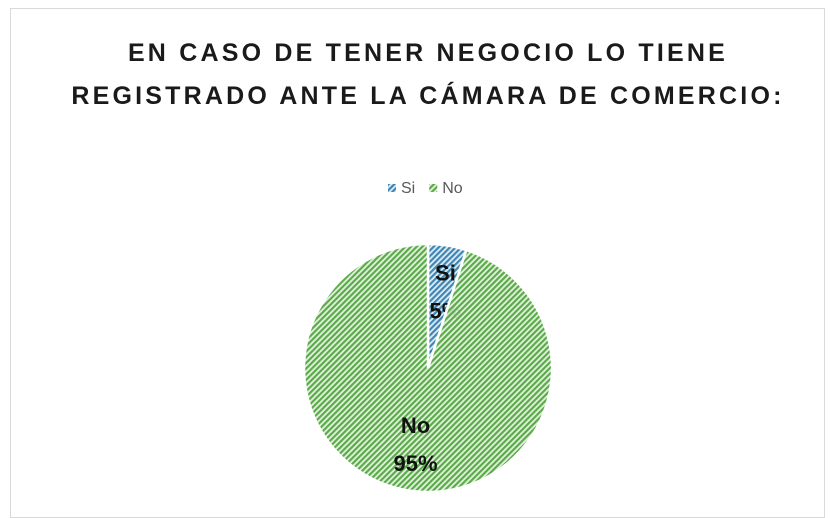  Describe the element at coordinates (408, 188) in the screenshot. I see `legend-label: Si` at that location.